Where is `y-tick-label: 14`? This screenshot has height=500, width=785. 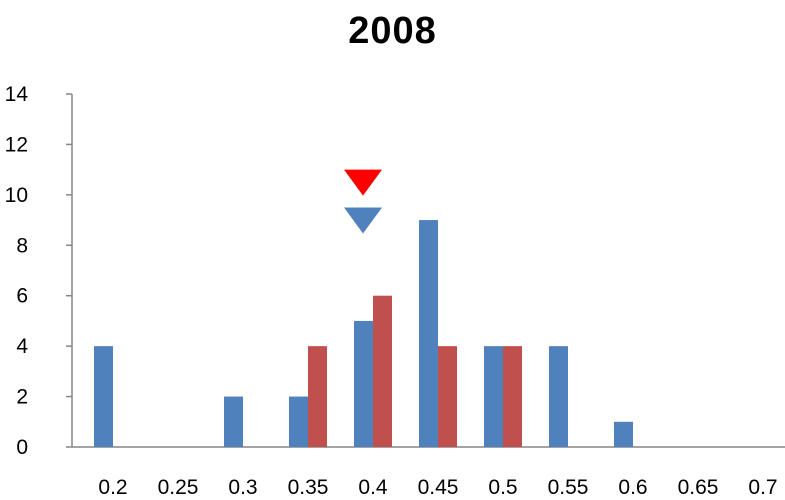
y-tick-label: 14 is located at coordinates (17, 94).